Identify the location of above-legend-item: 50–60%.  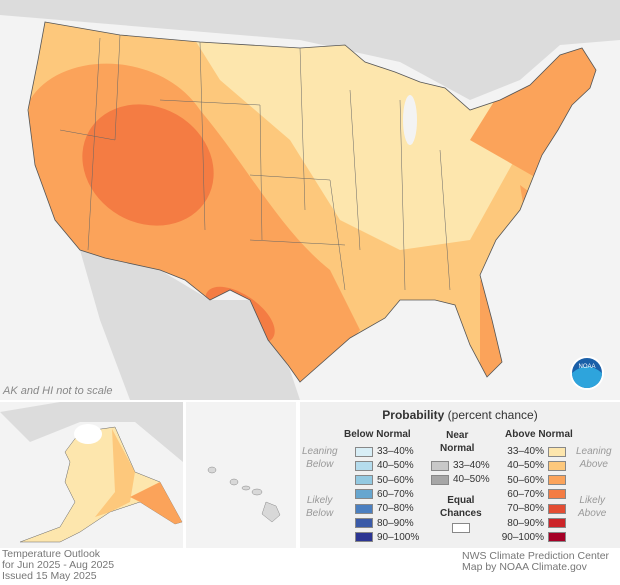
(532, 480).